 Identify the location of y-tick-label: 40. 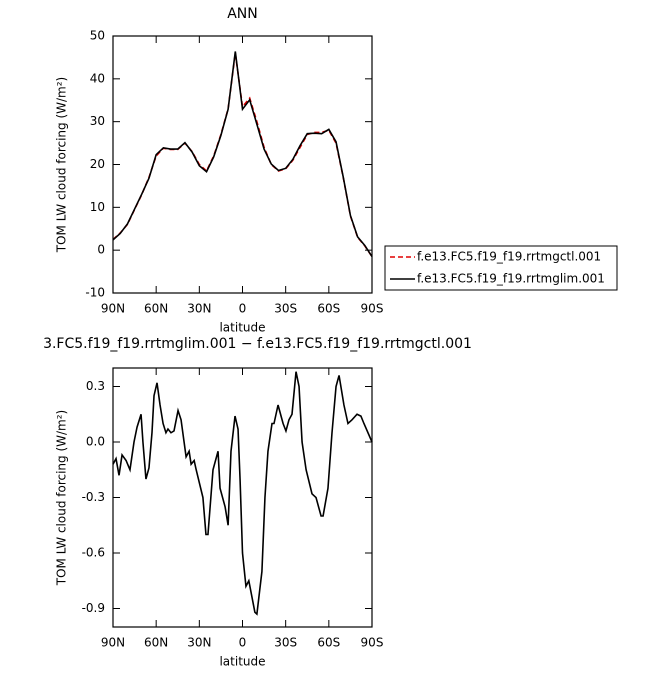
(97, 78).